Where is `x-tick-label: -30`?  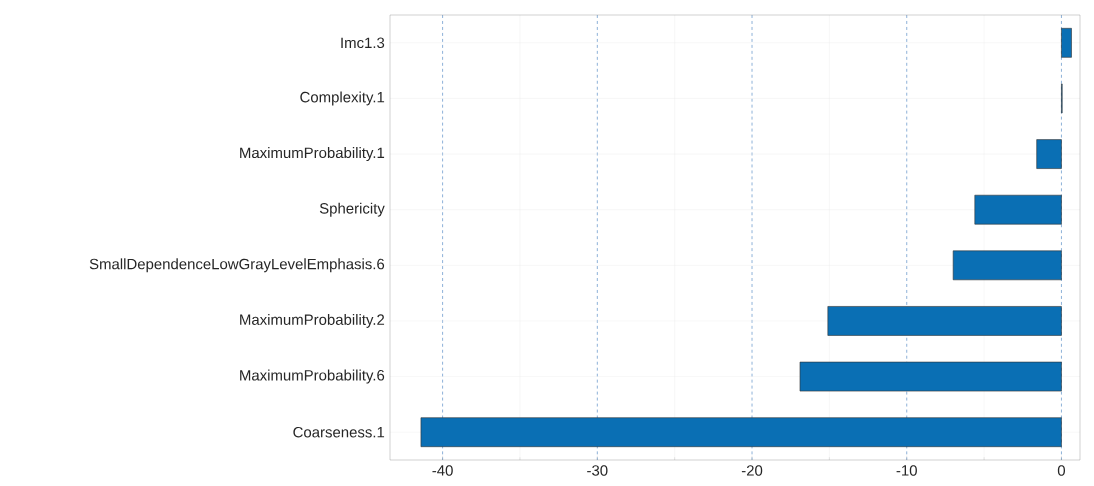 x-tick-label: -30 is located at coordinates (597, 470).